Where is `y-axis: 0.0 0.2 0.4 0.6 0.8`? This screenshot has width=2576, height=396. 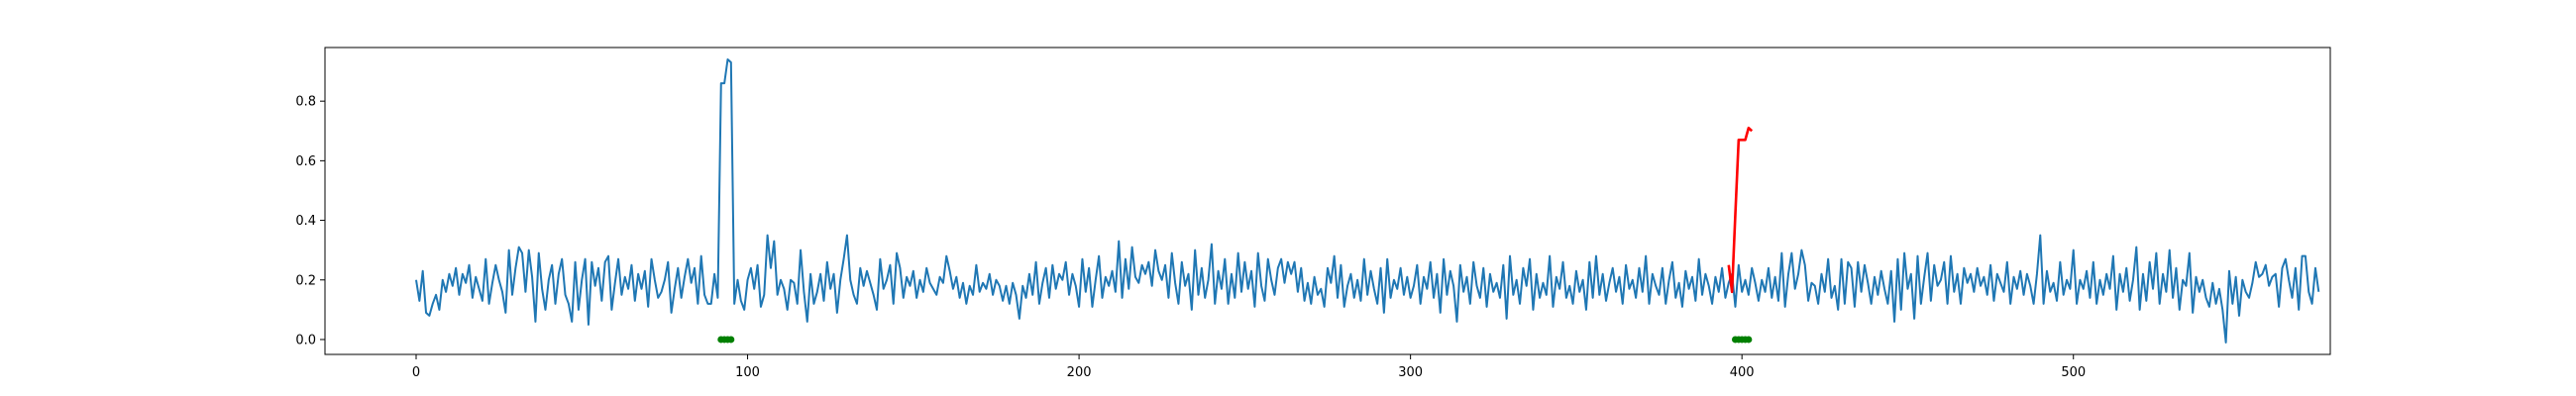 y-axis: 0.0 0.2 0.4 0.6 0.8 is located at coordinates (310, 221).